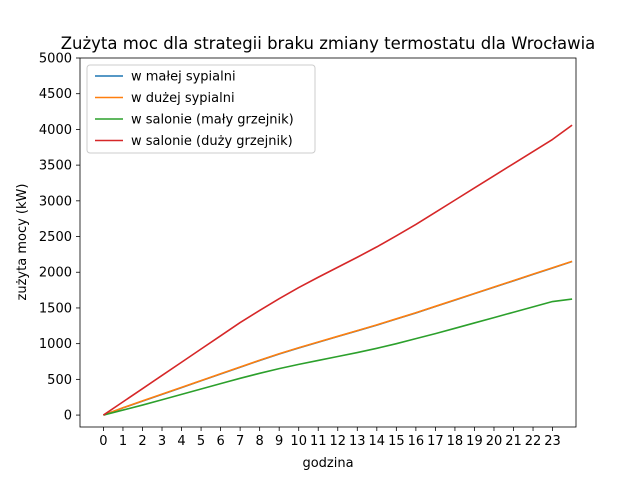 This screenshot has height=480, width=640. Describe the element at coordinates (181, 441) in the screenshot. I see `x-tick-label: 4` at that location.